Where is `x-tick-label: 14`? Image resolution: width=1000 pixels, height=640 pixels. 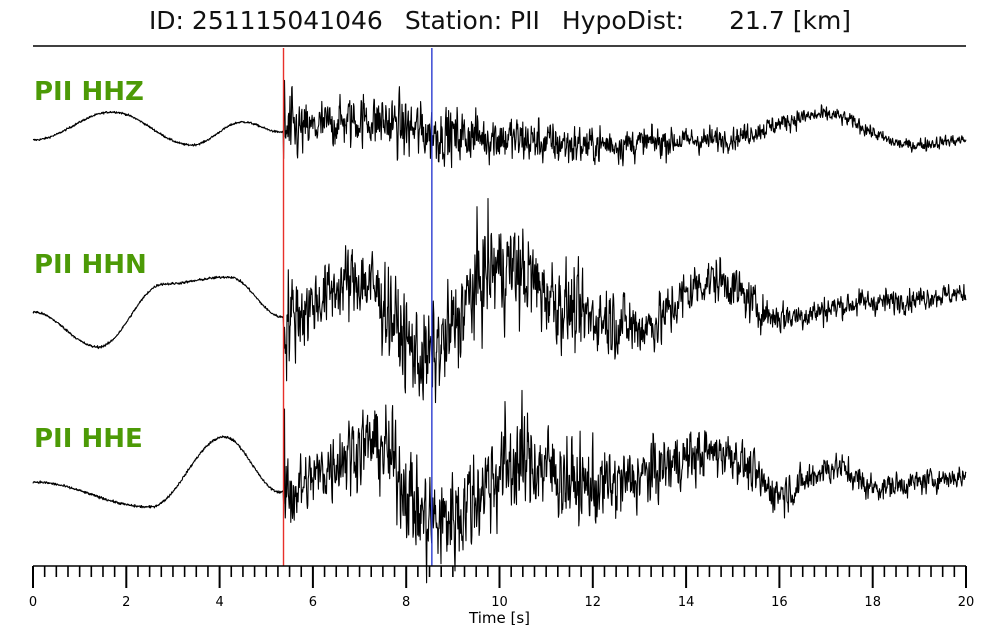
x-tick-label: 14 is located at coordinates (686, 602).